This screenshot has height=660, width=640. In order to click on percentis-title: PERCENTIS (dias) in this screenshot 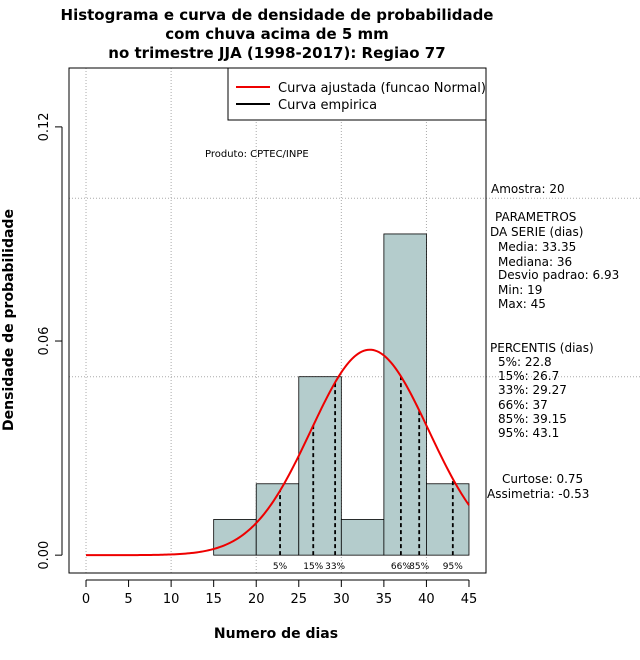, I will do `click(542, 348)`.